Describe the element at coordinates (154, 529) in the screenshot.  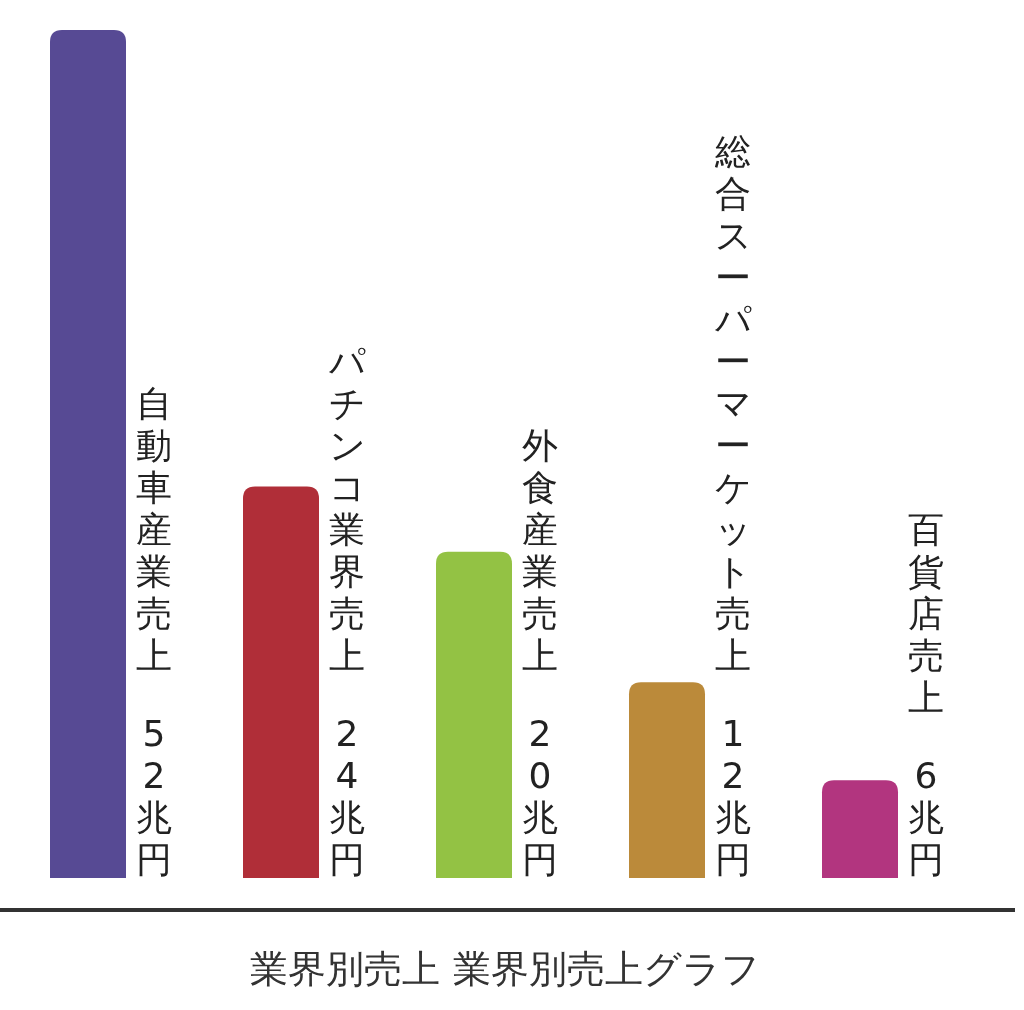
I see `x-tick-label: 自動車産業売上` at that location.